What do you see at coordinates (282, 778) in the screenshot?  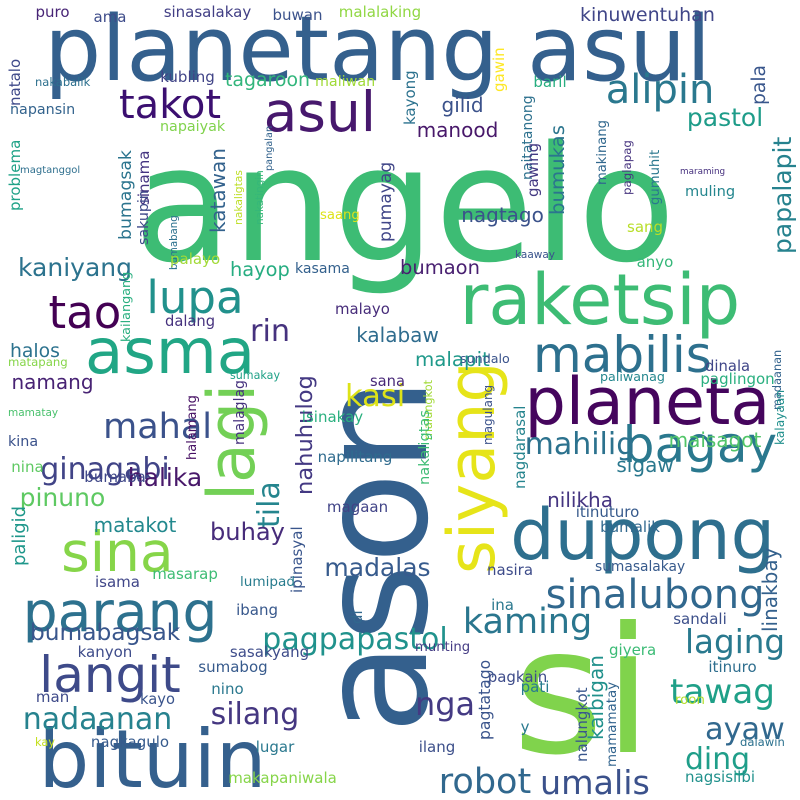 I see `cloud-word: makapaniwala` at bounding box center [282, 778].